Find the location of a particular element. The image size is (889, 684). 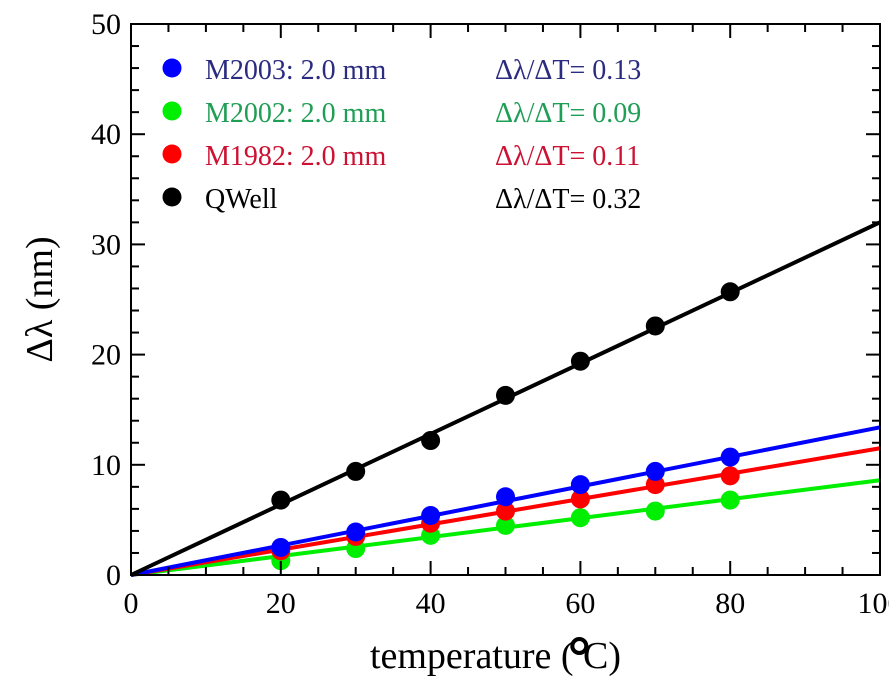

legend-slope: Δλ/ΔT= 0.09 is located at coordinates (568, 113).